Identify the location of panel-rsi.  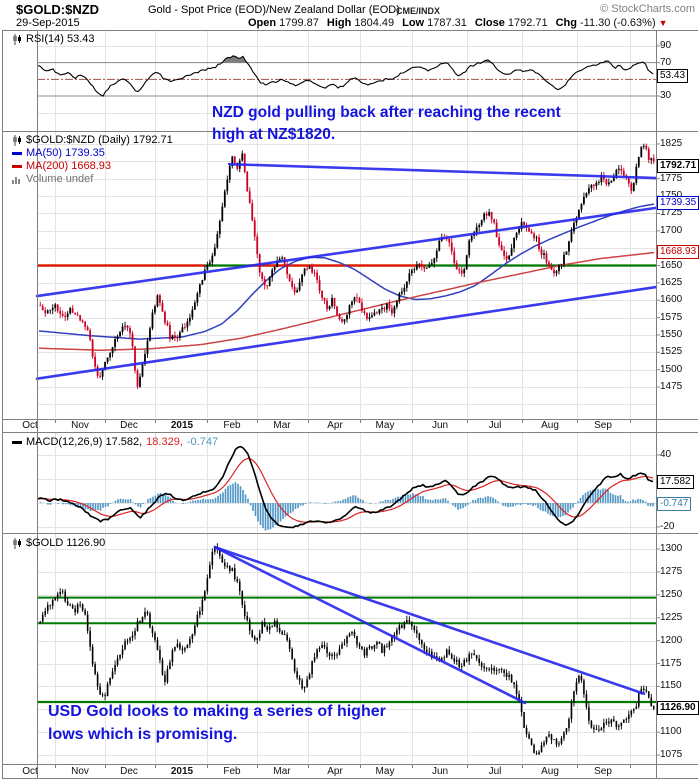
(348, 81).